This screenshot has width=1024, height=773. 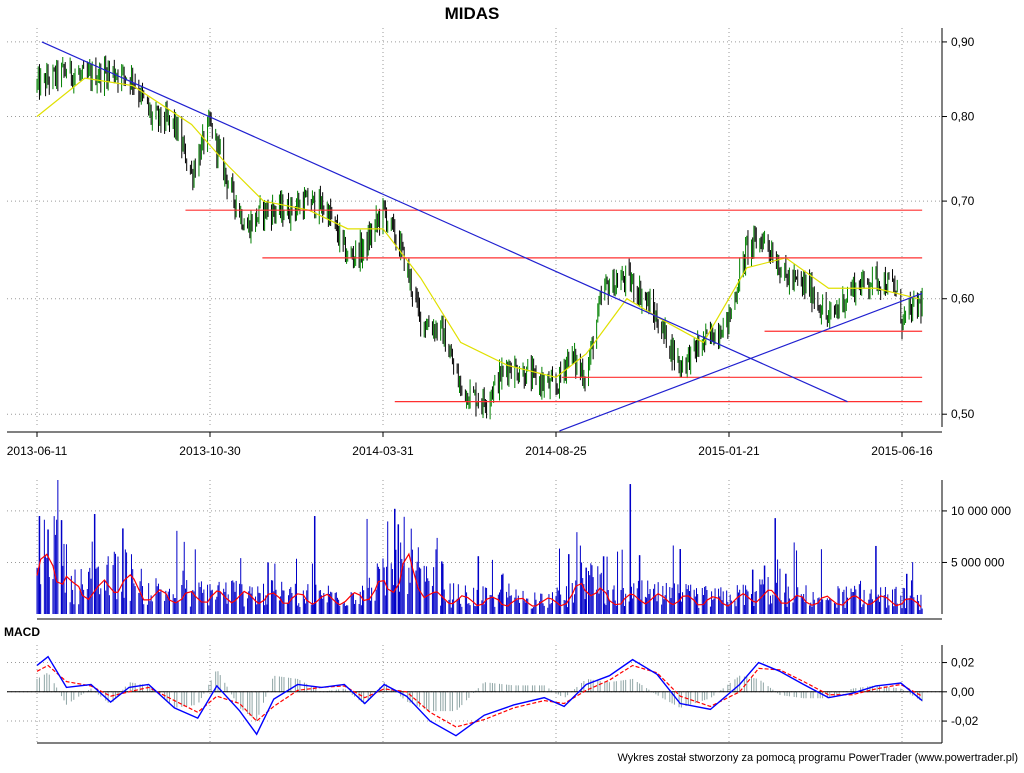 I want to click on x-tick-label: 2014-03-31, so click(x=383, y=451).